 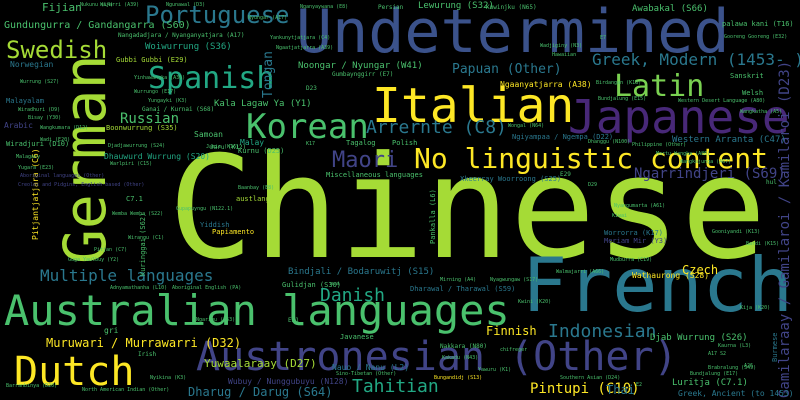 I want to click on word-e29: E29, so click(x=565, y=174).